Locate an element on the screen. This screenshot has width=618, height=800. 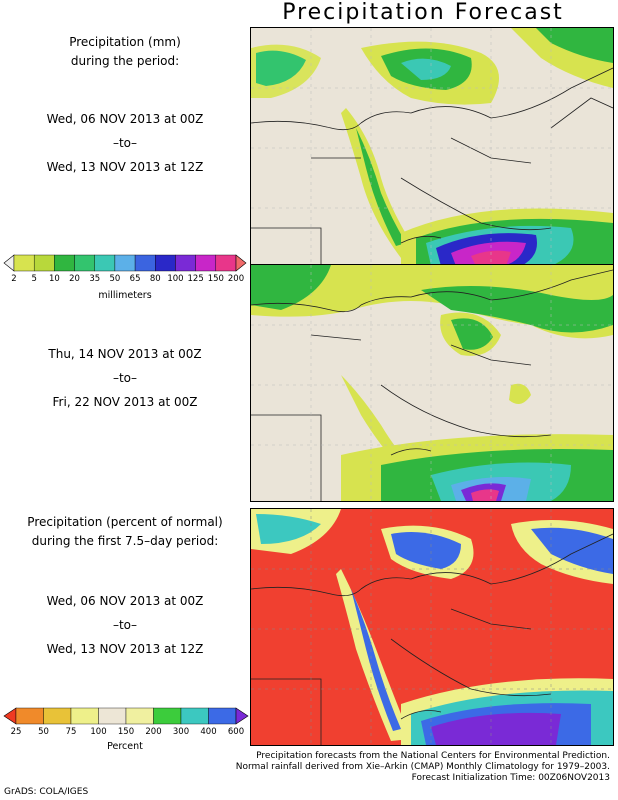
precip-colorbar-tick-label: 100 is located at coordinates (175, 278).